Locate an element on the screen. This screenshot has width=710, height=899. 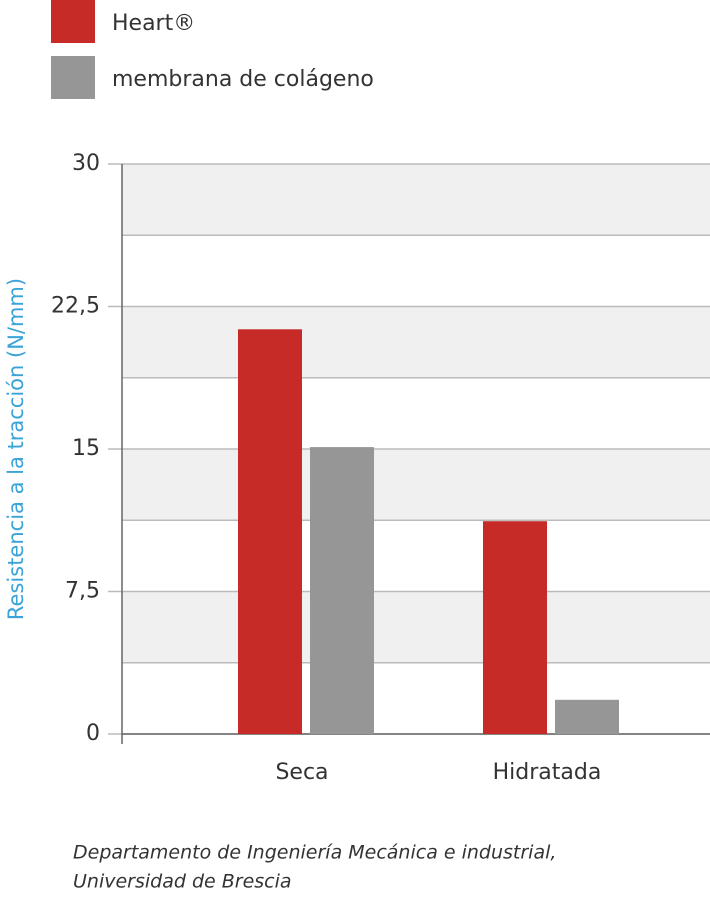
legend-label: Heart® is located at coordinates (153, 23).